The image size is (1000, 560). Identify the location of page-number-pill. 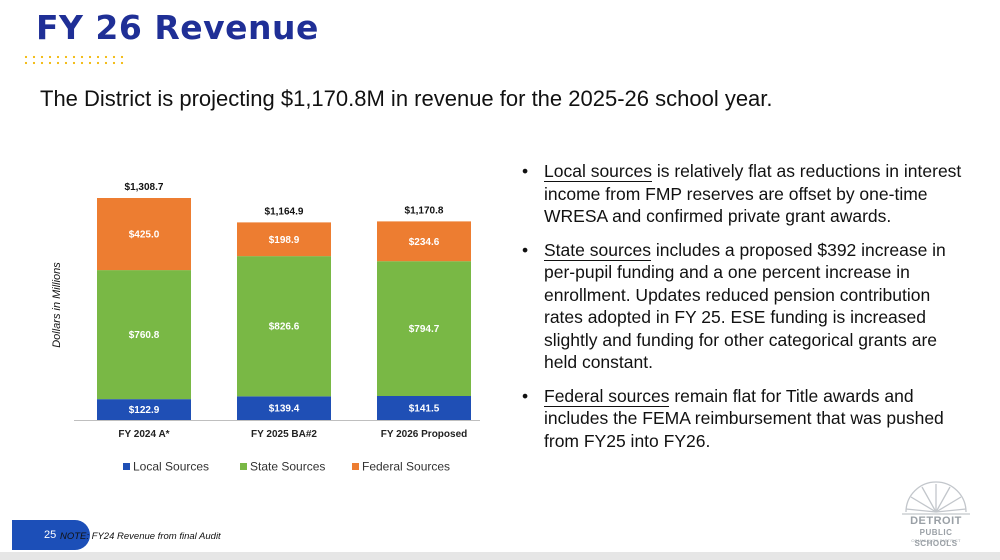
(51, 535).